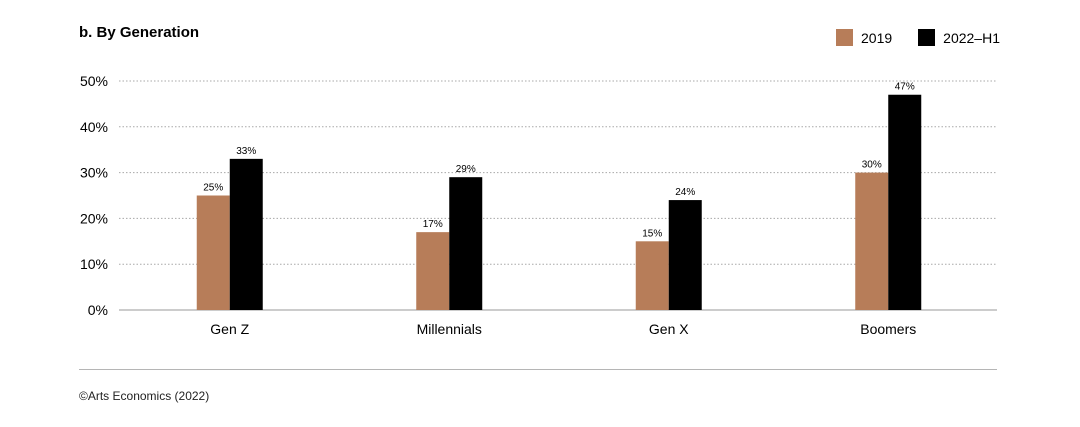 This screenshot has height=427, width=1080. Describe the element at coordinates (94, 218) in the screenshot. I see `y-tick-label: 20%` at that location.